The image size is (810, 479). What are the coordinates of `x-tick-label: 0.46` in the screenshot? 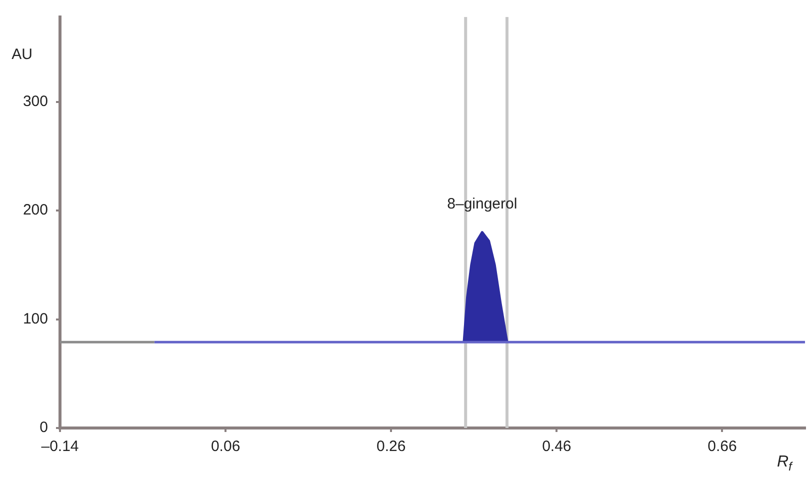 It's located at (557, 447).